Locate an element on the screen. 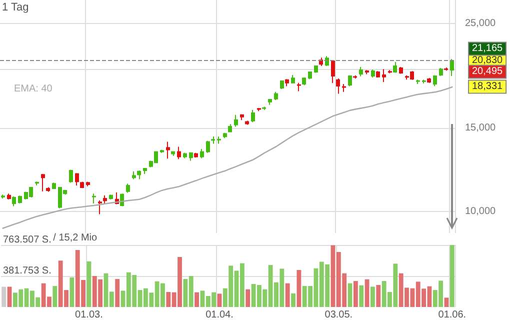  y-tick-label: 15,000 is located at coordinates (480, 128).